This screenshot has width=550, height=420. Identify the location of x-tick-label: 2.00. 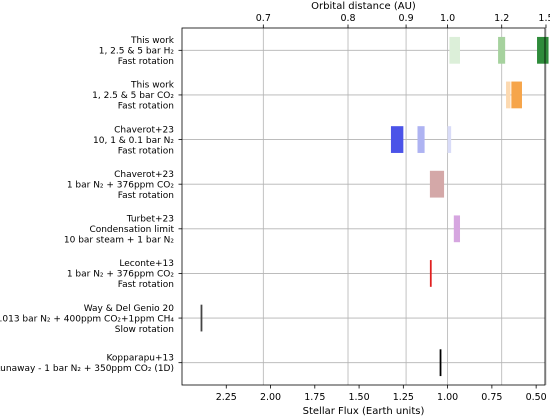
(270, 397).